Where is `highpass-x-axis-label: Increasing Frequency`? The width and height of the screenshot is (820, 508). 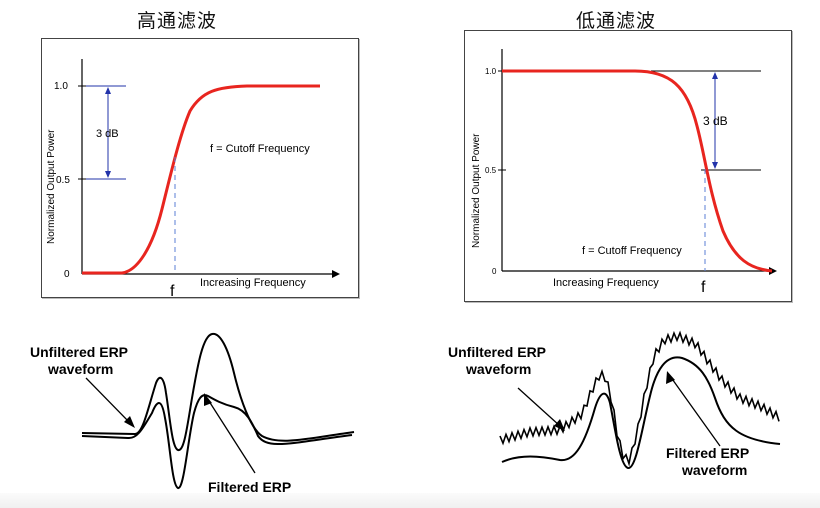
highpass-x-axis-label: Increasing Frequency is located at coordinates (253, 283).